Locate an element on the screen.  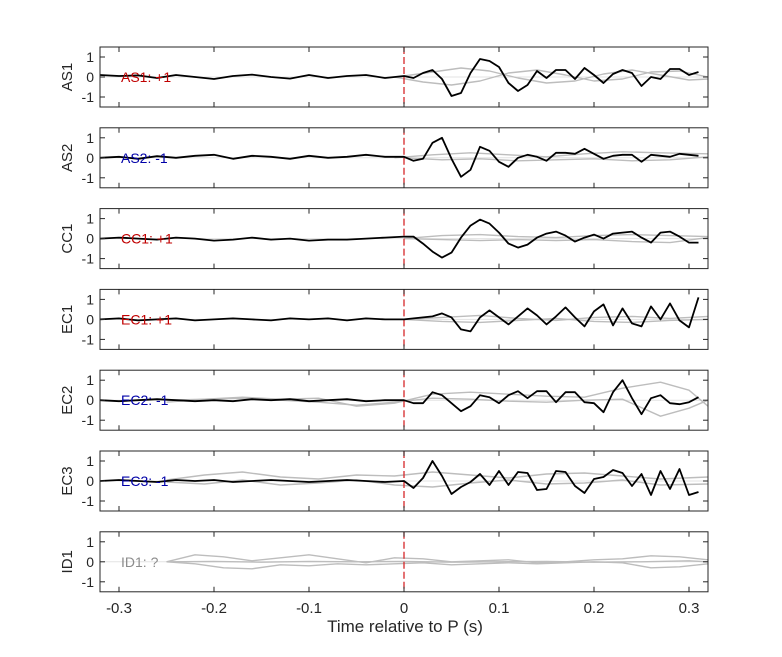
polarity-annotation: EC2: -1 is located at coordinates (145, 400).